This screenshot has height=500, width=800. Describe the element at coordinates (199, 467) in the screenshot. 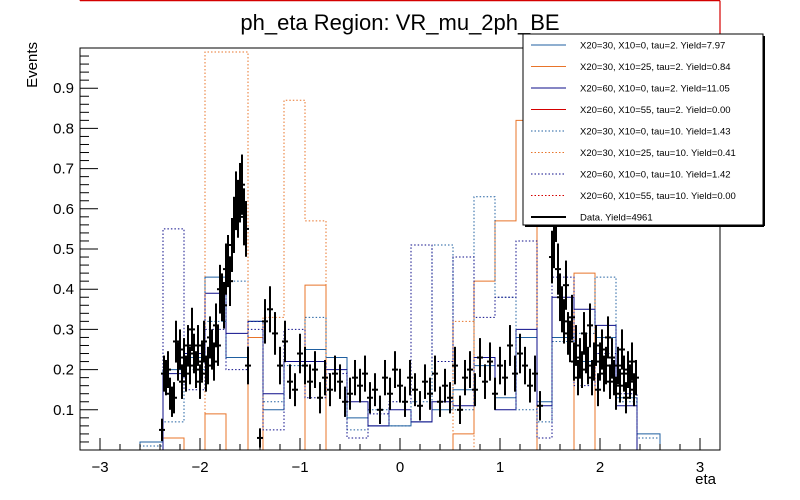

I see `x-tick-label: −2` at that location.